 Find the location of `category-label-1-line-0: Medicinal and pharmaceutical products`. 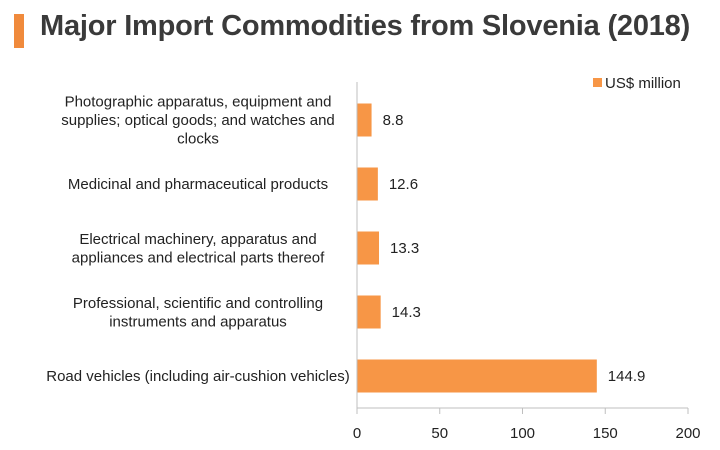

category-label-1-line-0: Medicinal and pharmaceutical products is located at coordinates (198, 184).